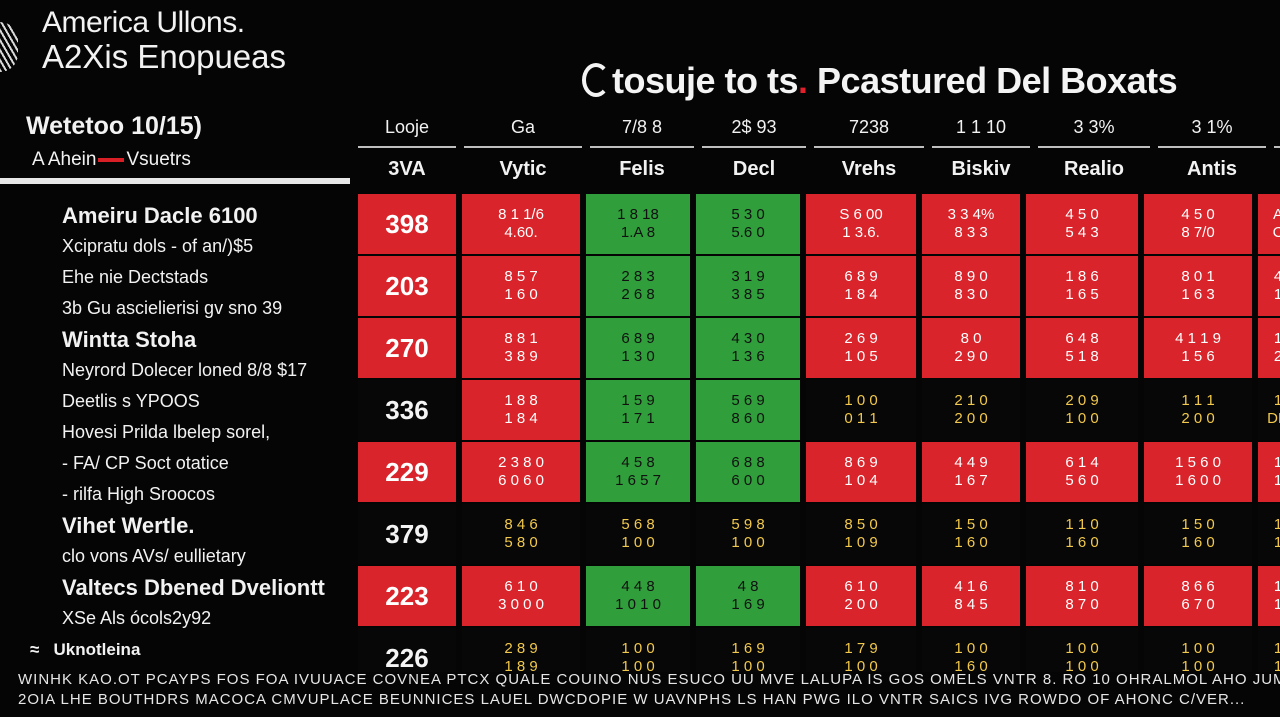 The width and height of the screenshot is (1280, 717). I want to click on cell-text: 5 9 8, so click(748, 524).